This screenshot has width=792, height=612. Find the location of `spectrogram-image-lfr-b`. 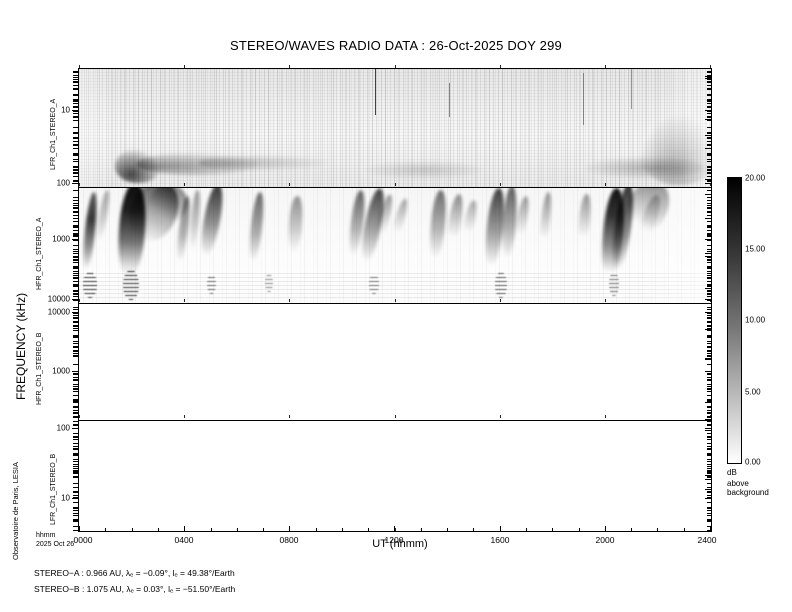

spectrogram-image-lfr-b is located at coordinates (395, 476).